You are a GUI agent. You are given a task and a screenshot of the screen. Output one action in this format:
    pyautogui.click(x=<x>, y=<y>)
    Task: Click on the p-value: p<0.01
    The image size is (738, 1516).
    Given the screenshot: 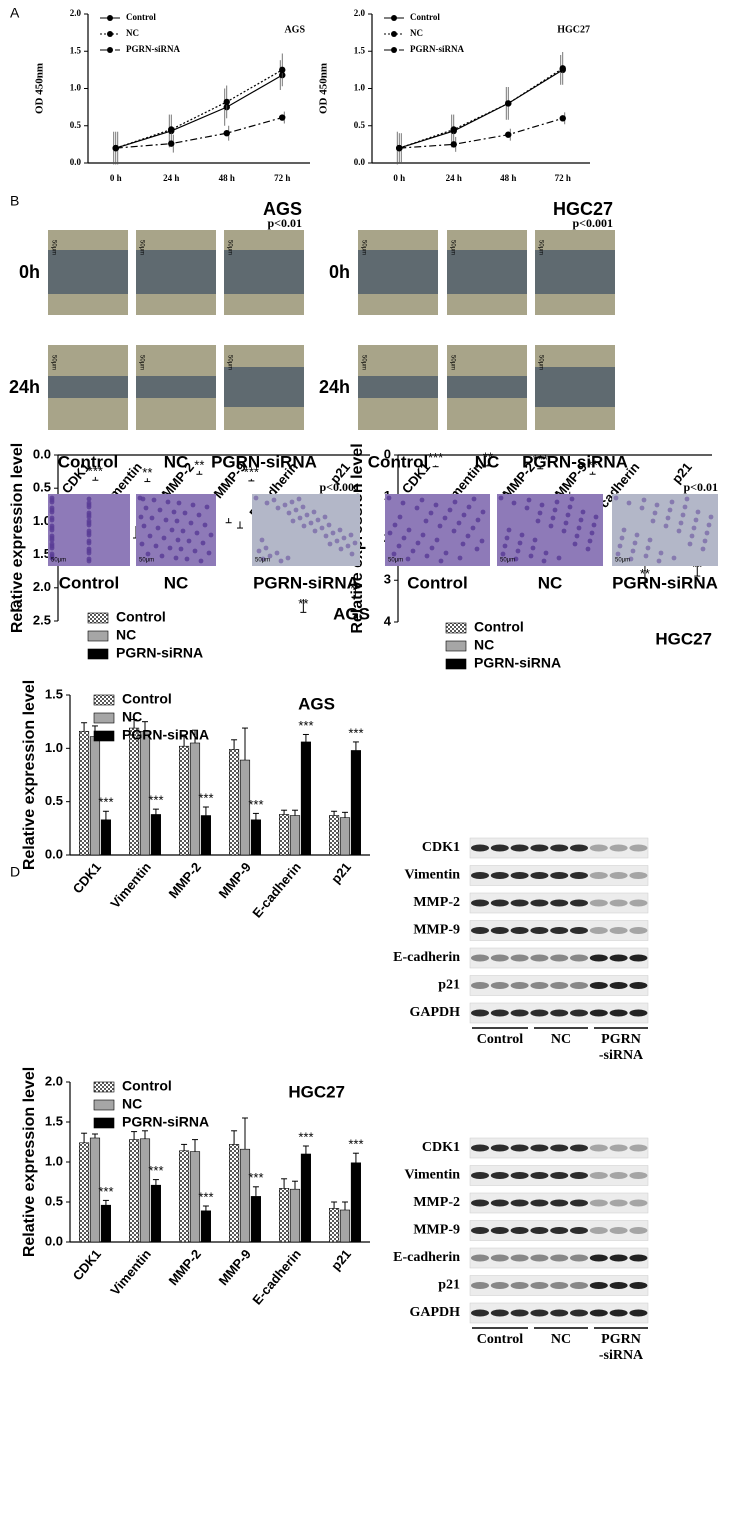 What is the action you would take?
    pyautogui.click(x=700, y=487)
    